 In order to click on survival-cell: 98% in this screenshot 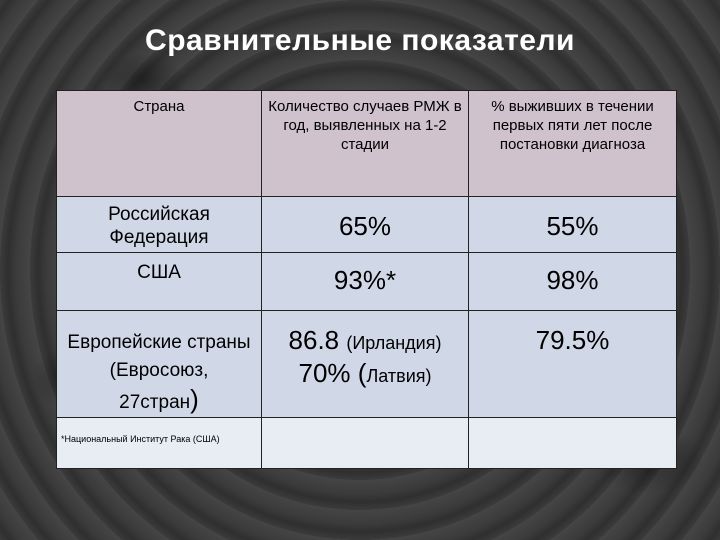, I will do `click(572, 280)`.